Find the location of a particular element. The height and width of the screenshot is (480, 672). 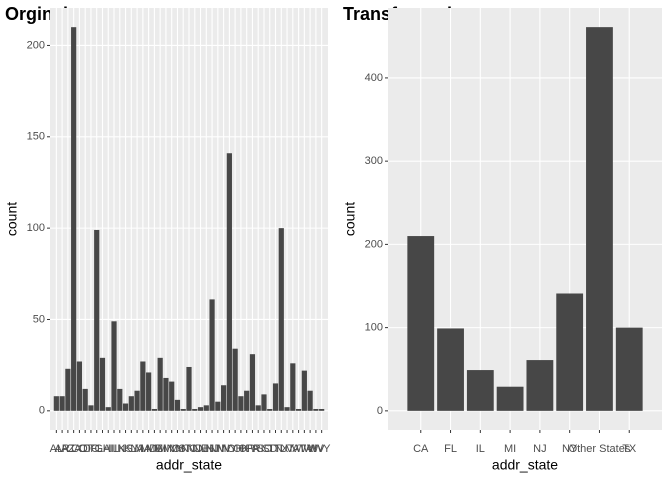

x-tick-label: MO is located at coordinates (172, 449).